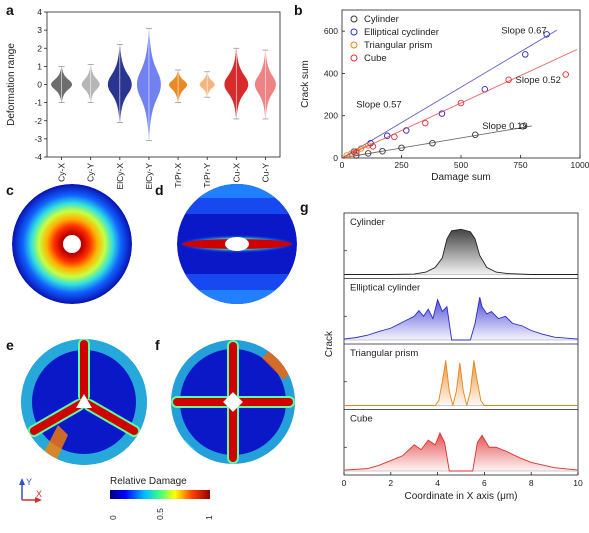  What do you see at coordinates (84, 402) in the screenshot?
I see `damage-map-triangular-prism` at bounding box center [84, 402].